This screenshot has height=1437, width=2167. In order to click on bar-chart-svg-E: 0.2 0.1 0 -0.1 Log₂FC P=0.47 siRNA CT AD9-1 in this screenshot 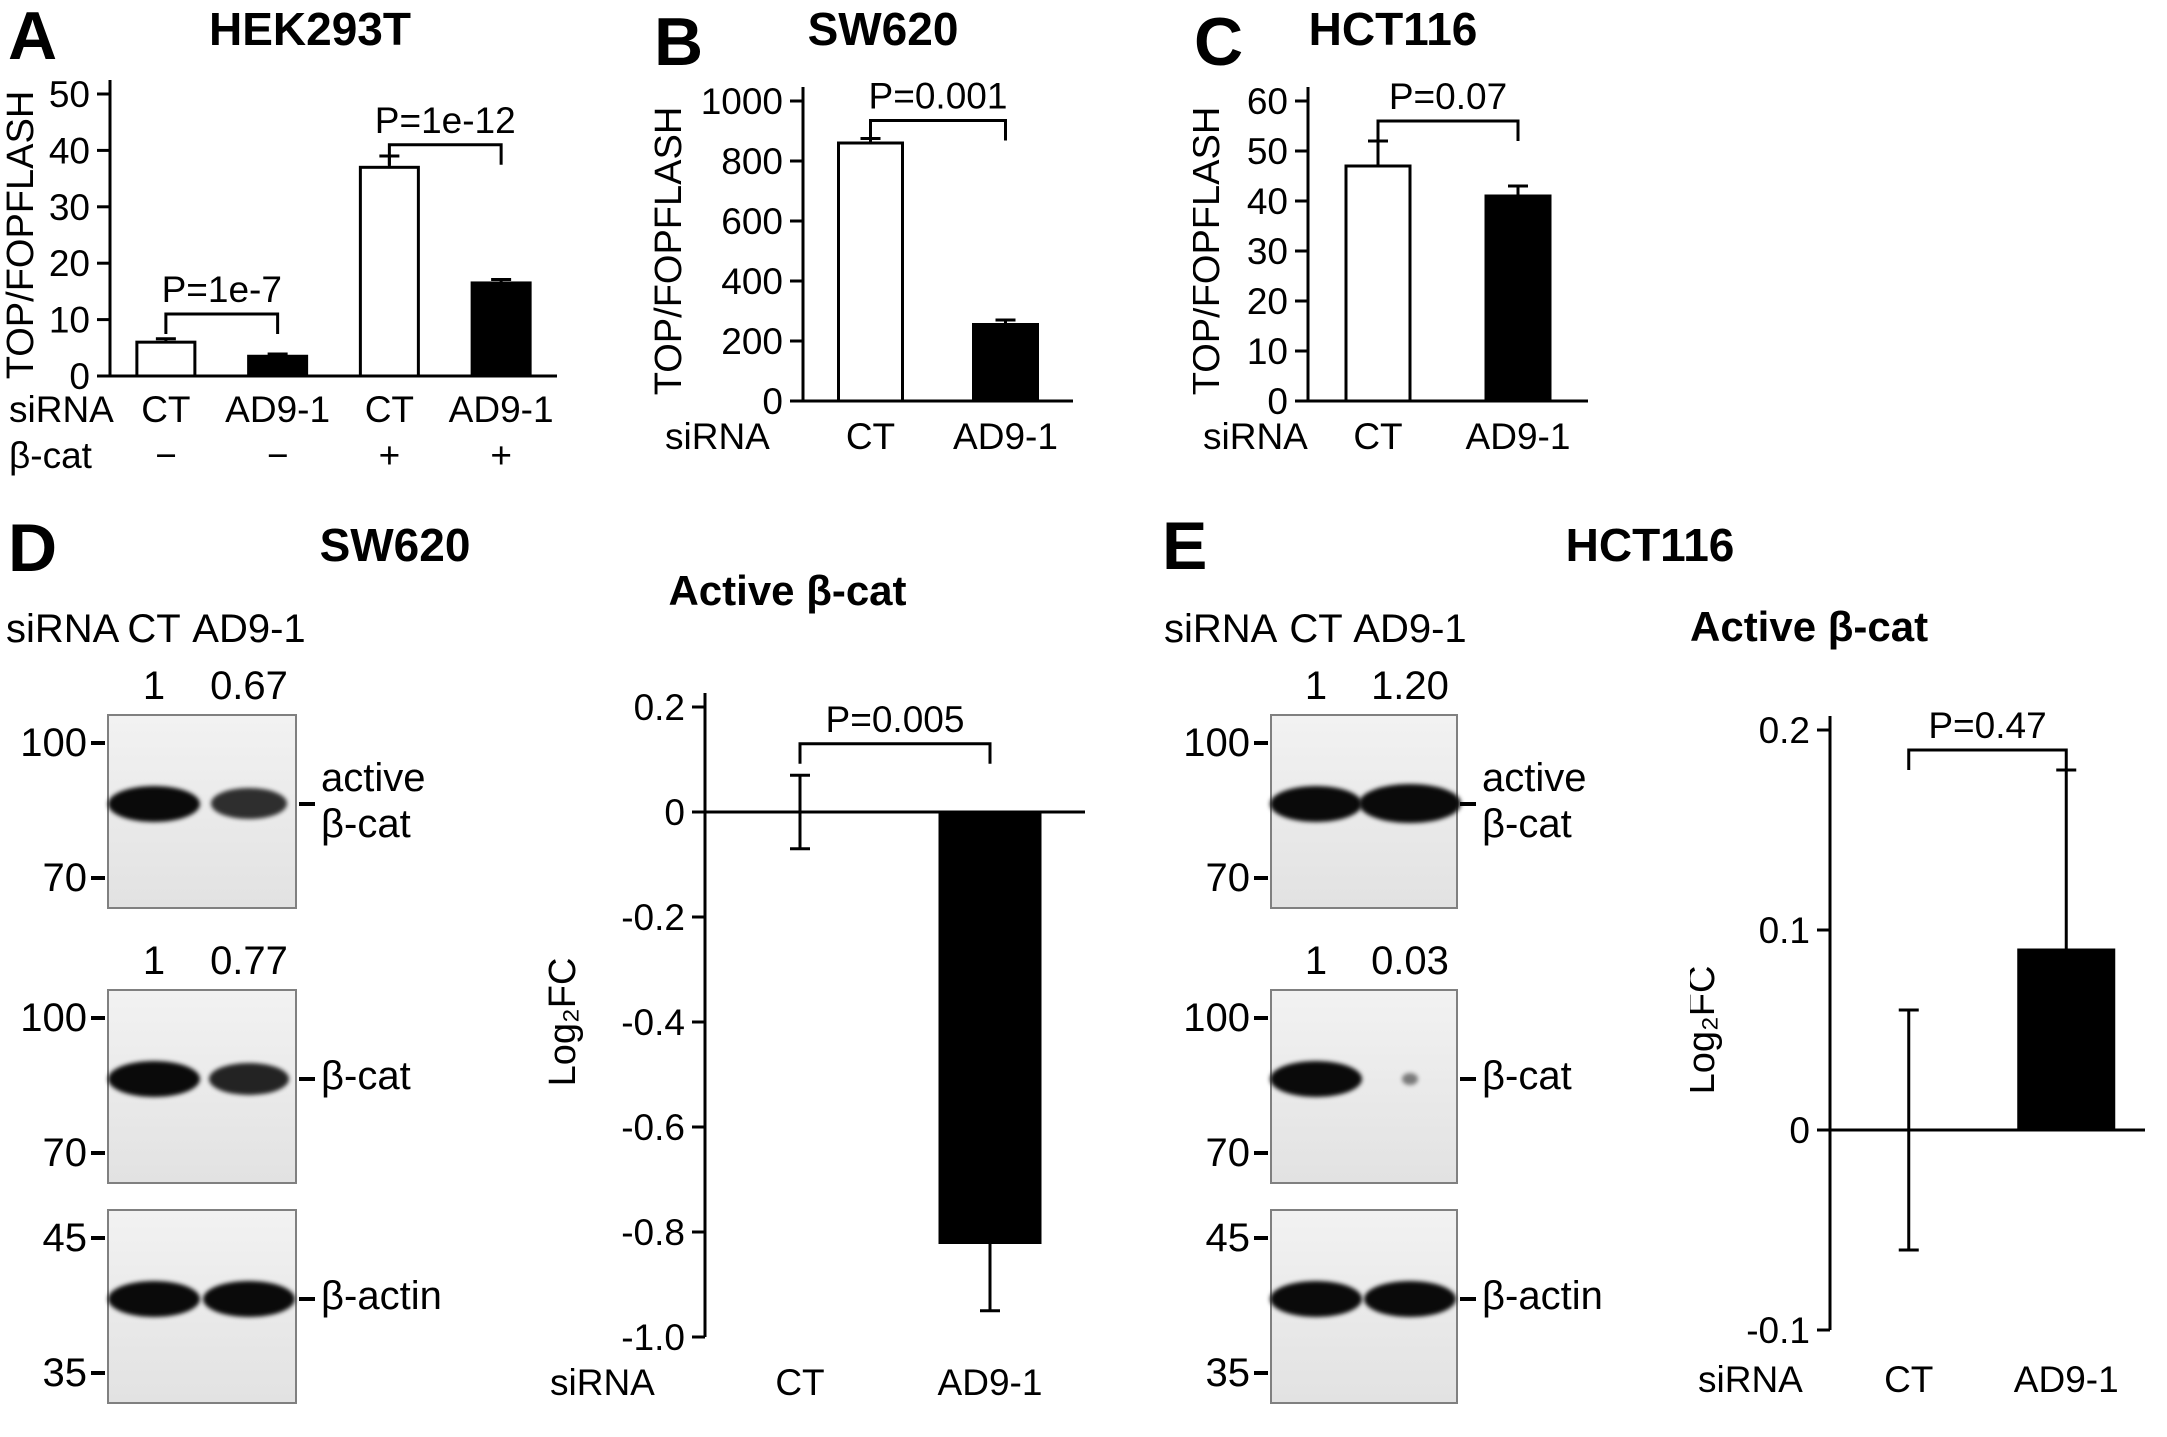, I will do `click(1913, 1052)`.